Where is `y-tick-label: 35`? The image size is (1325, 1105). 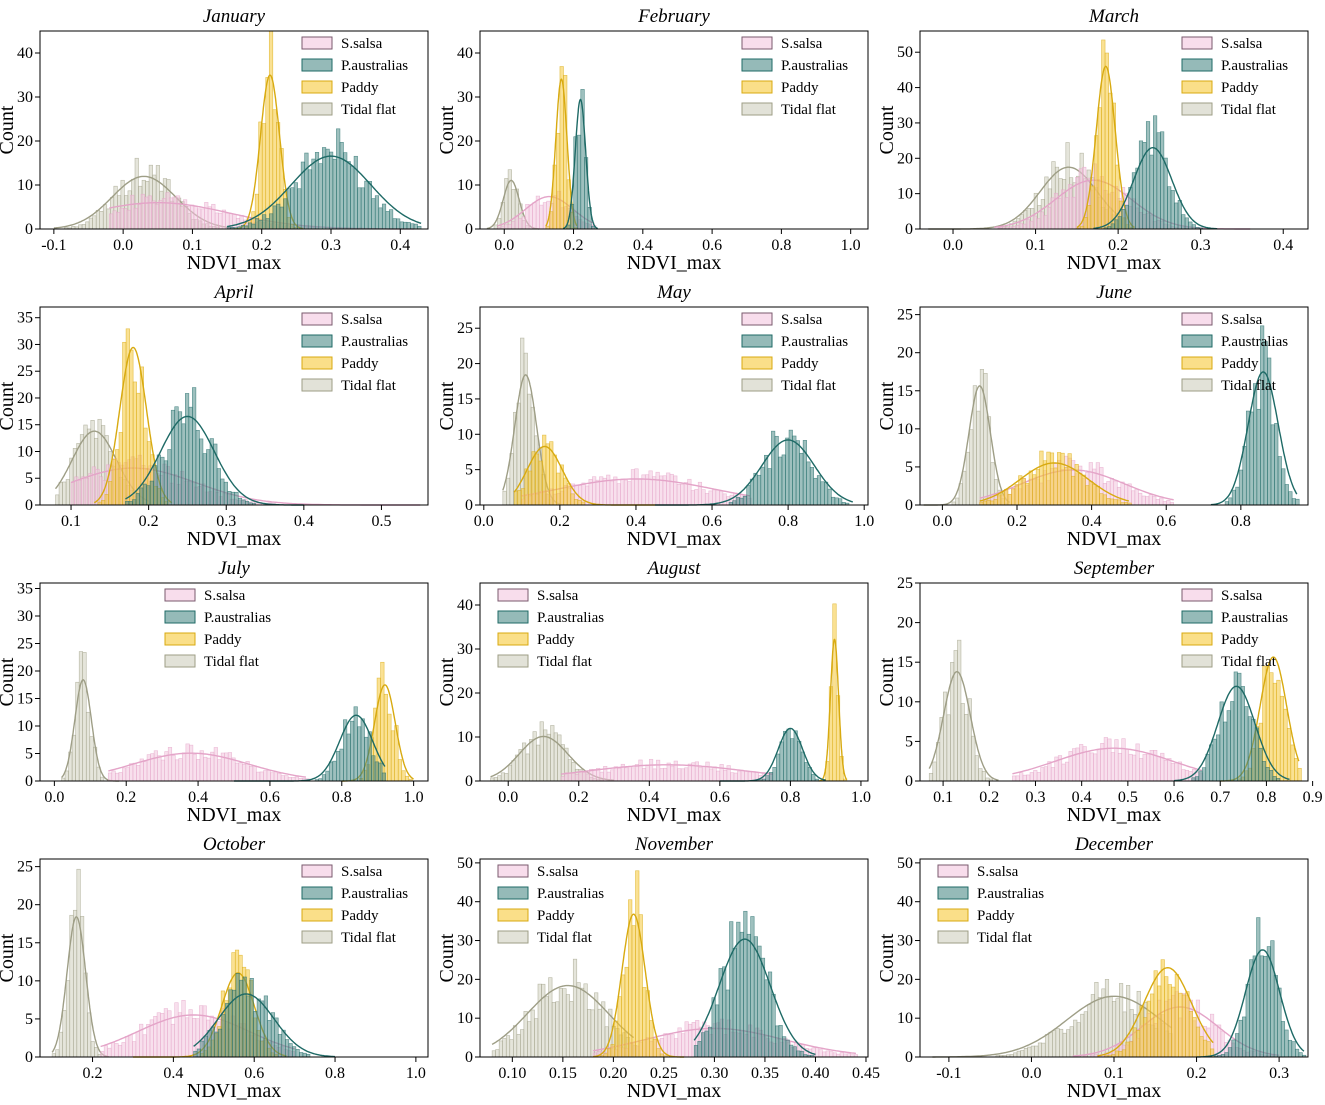 y-tick-label: 35 is located at coordinates (25, 318).